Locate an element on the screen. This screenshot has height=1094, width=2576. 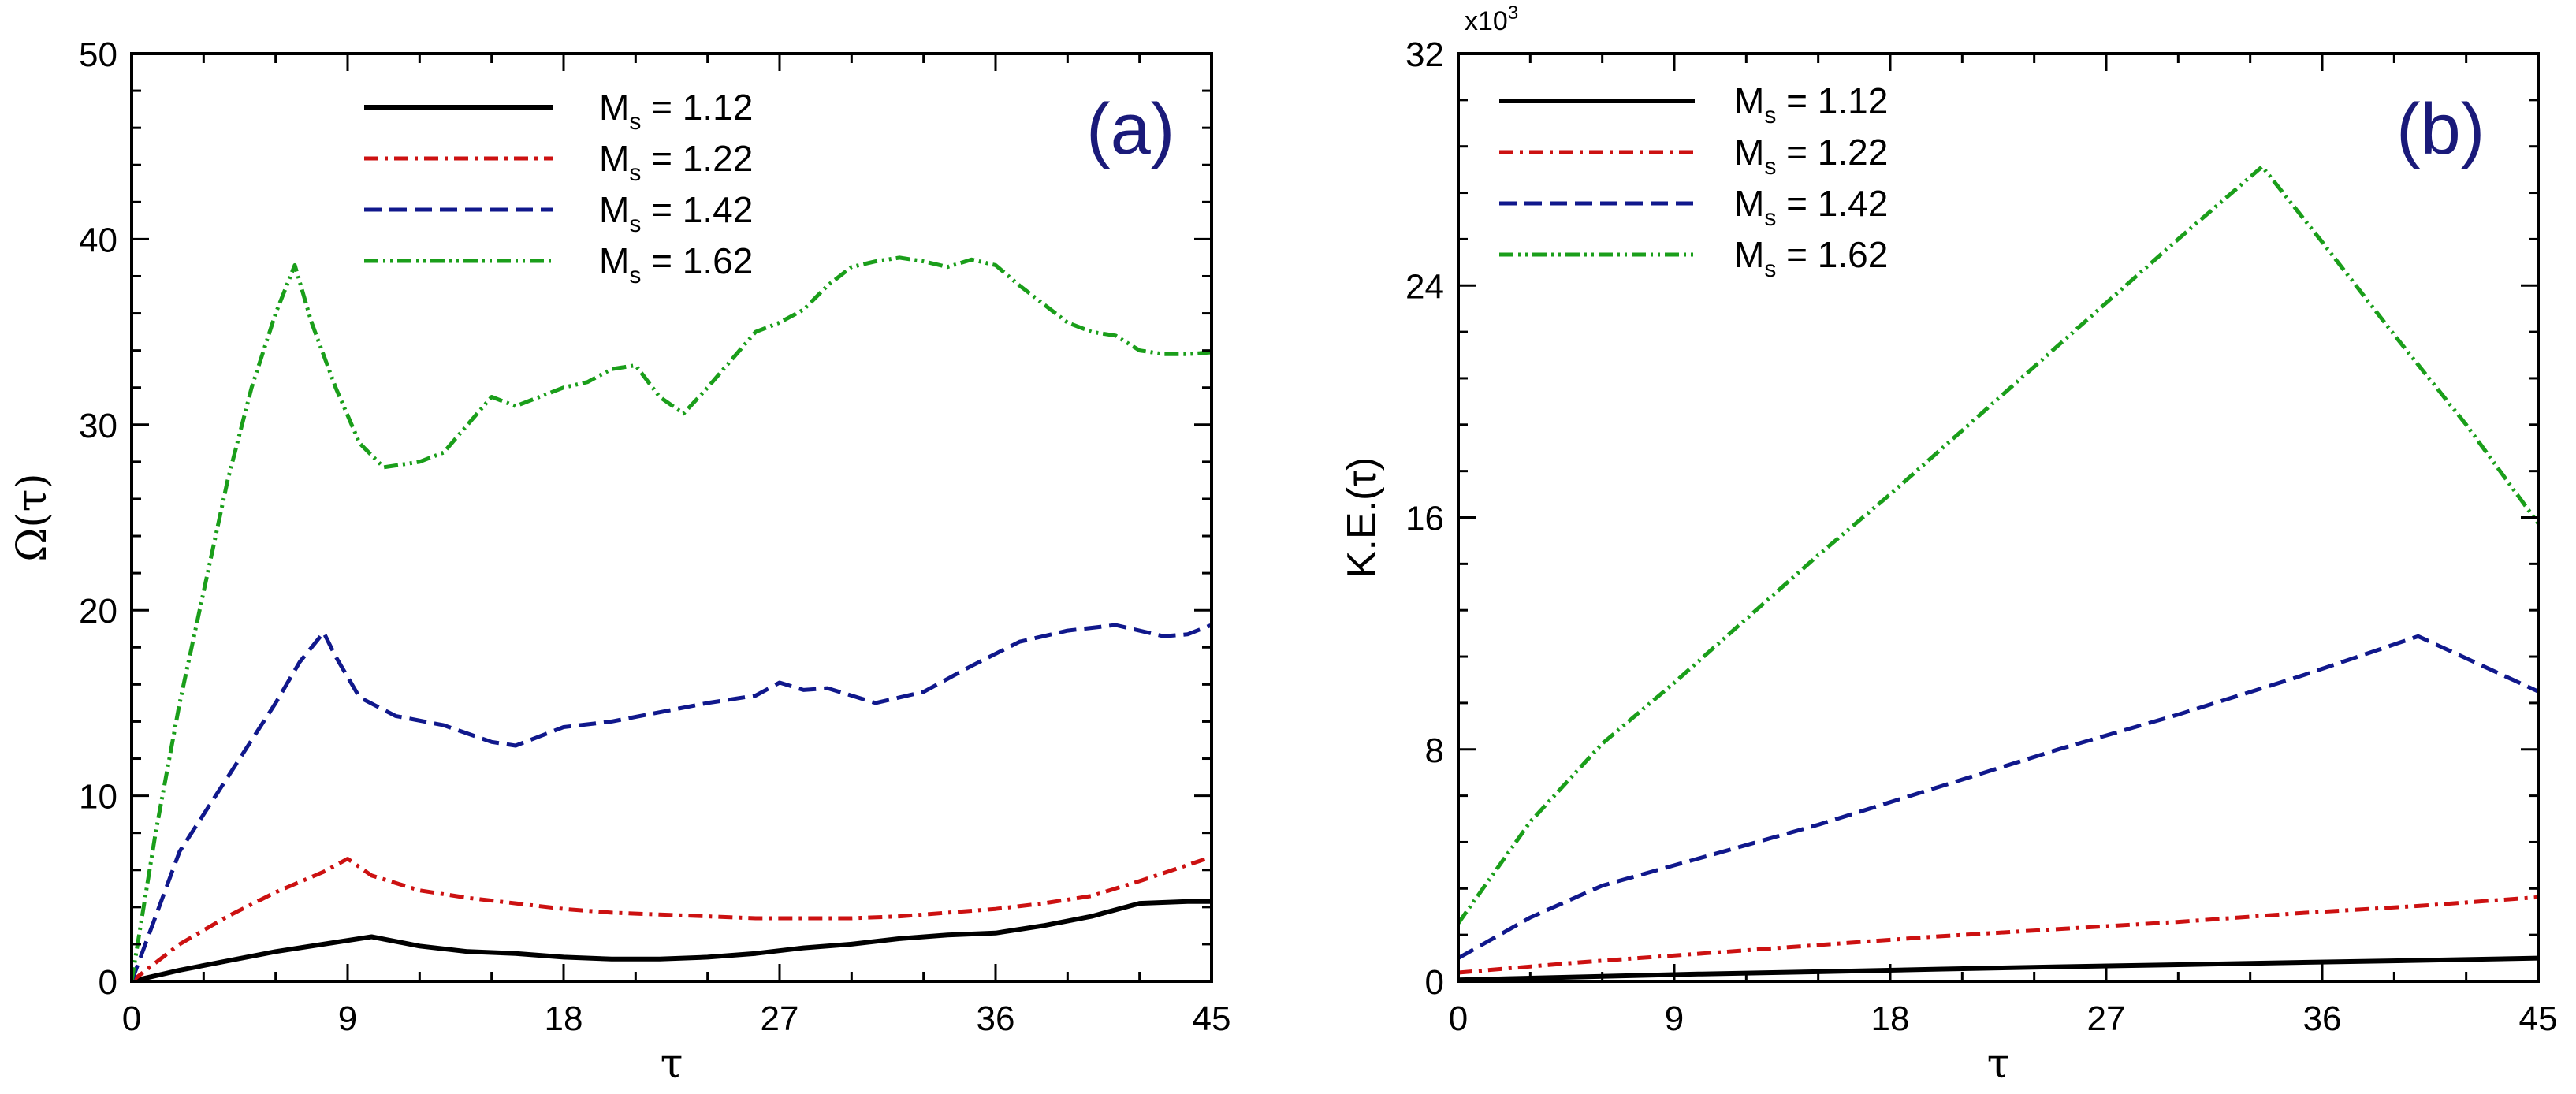
y-tick-label: 10 is located at coordinates (98, 797).